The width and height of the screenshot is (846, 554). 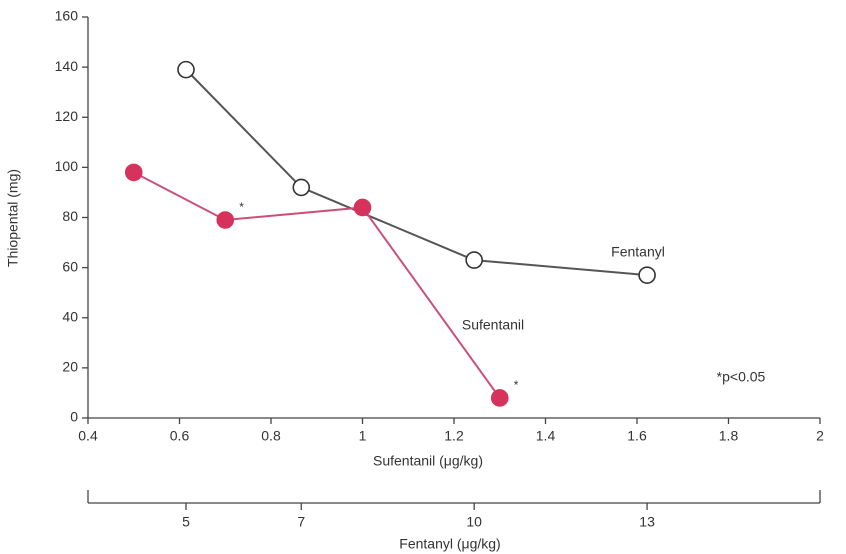 What do you see at coordinates (67, 66) in the screenshot?
I see `y-tick-label: 140` at bounding box center [67, 66].